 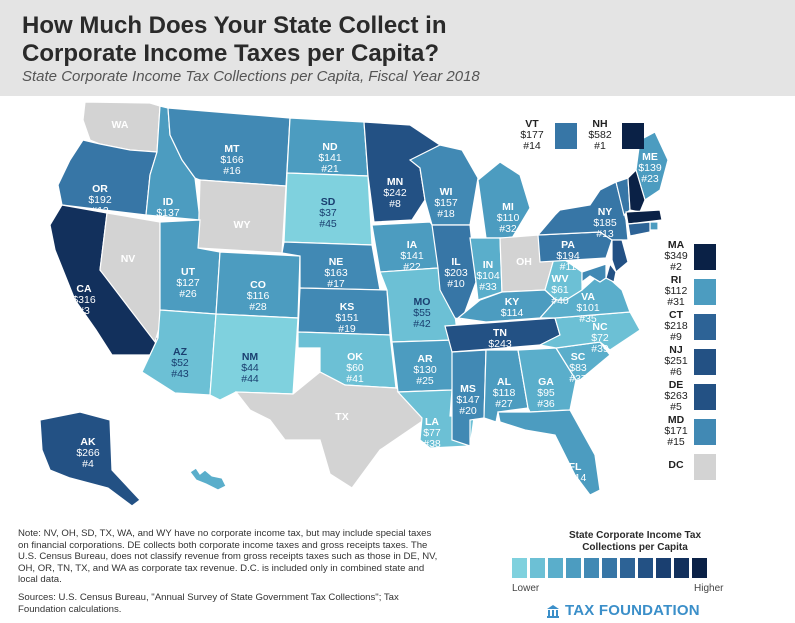 I want to click on state-hi, so click(x=208, y=479).